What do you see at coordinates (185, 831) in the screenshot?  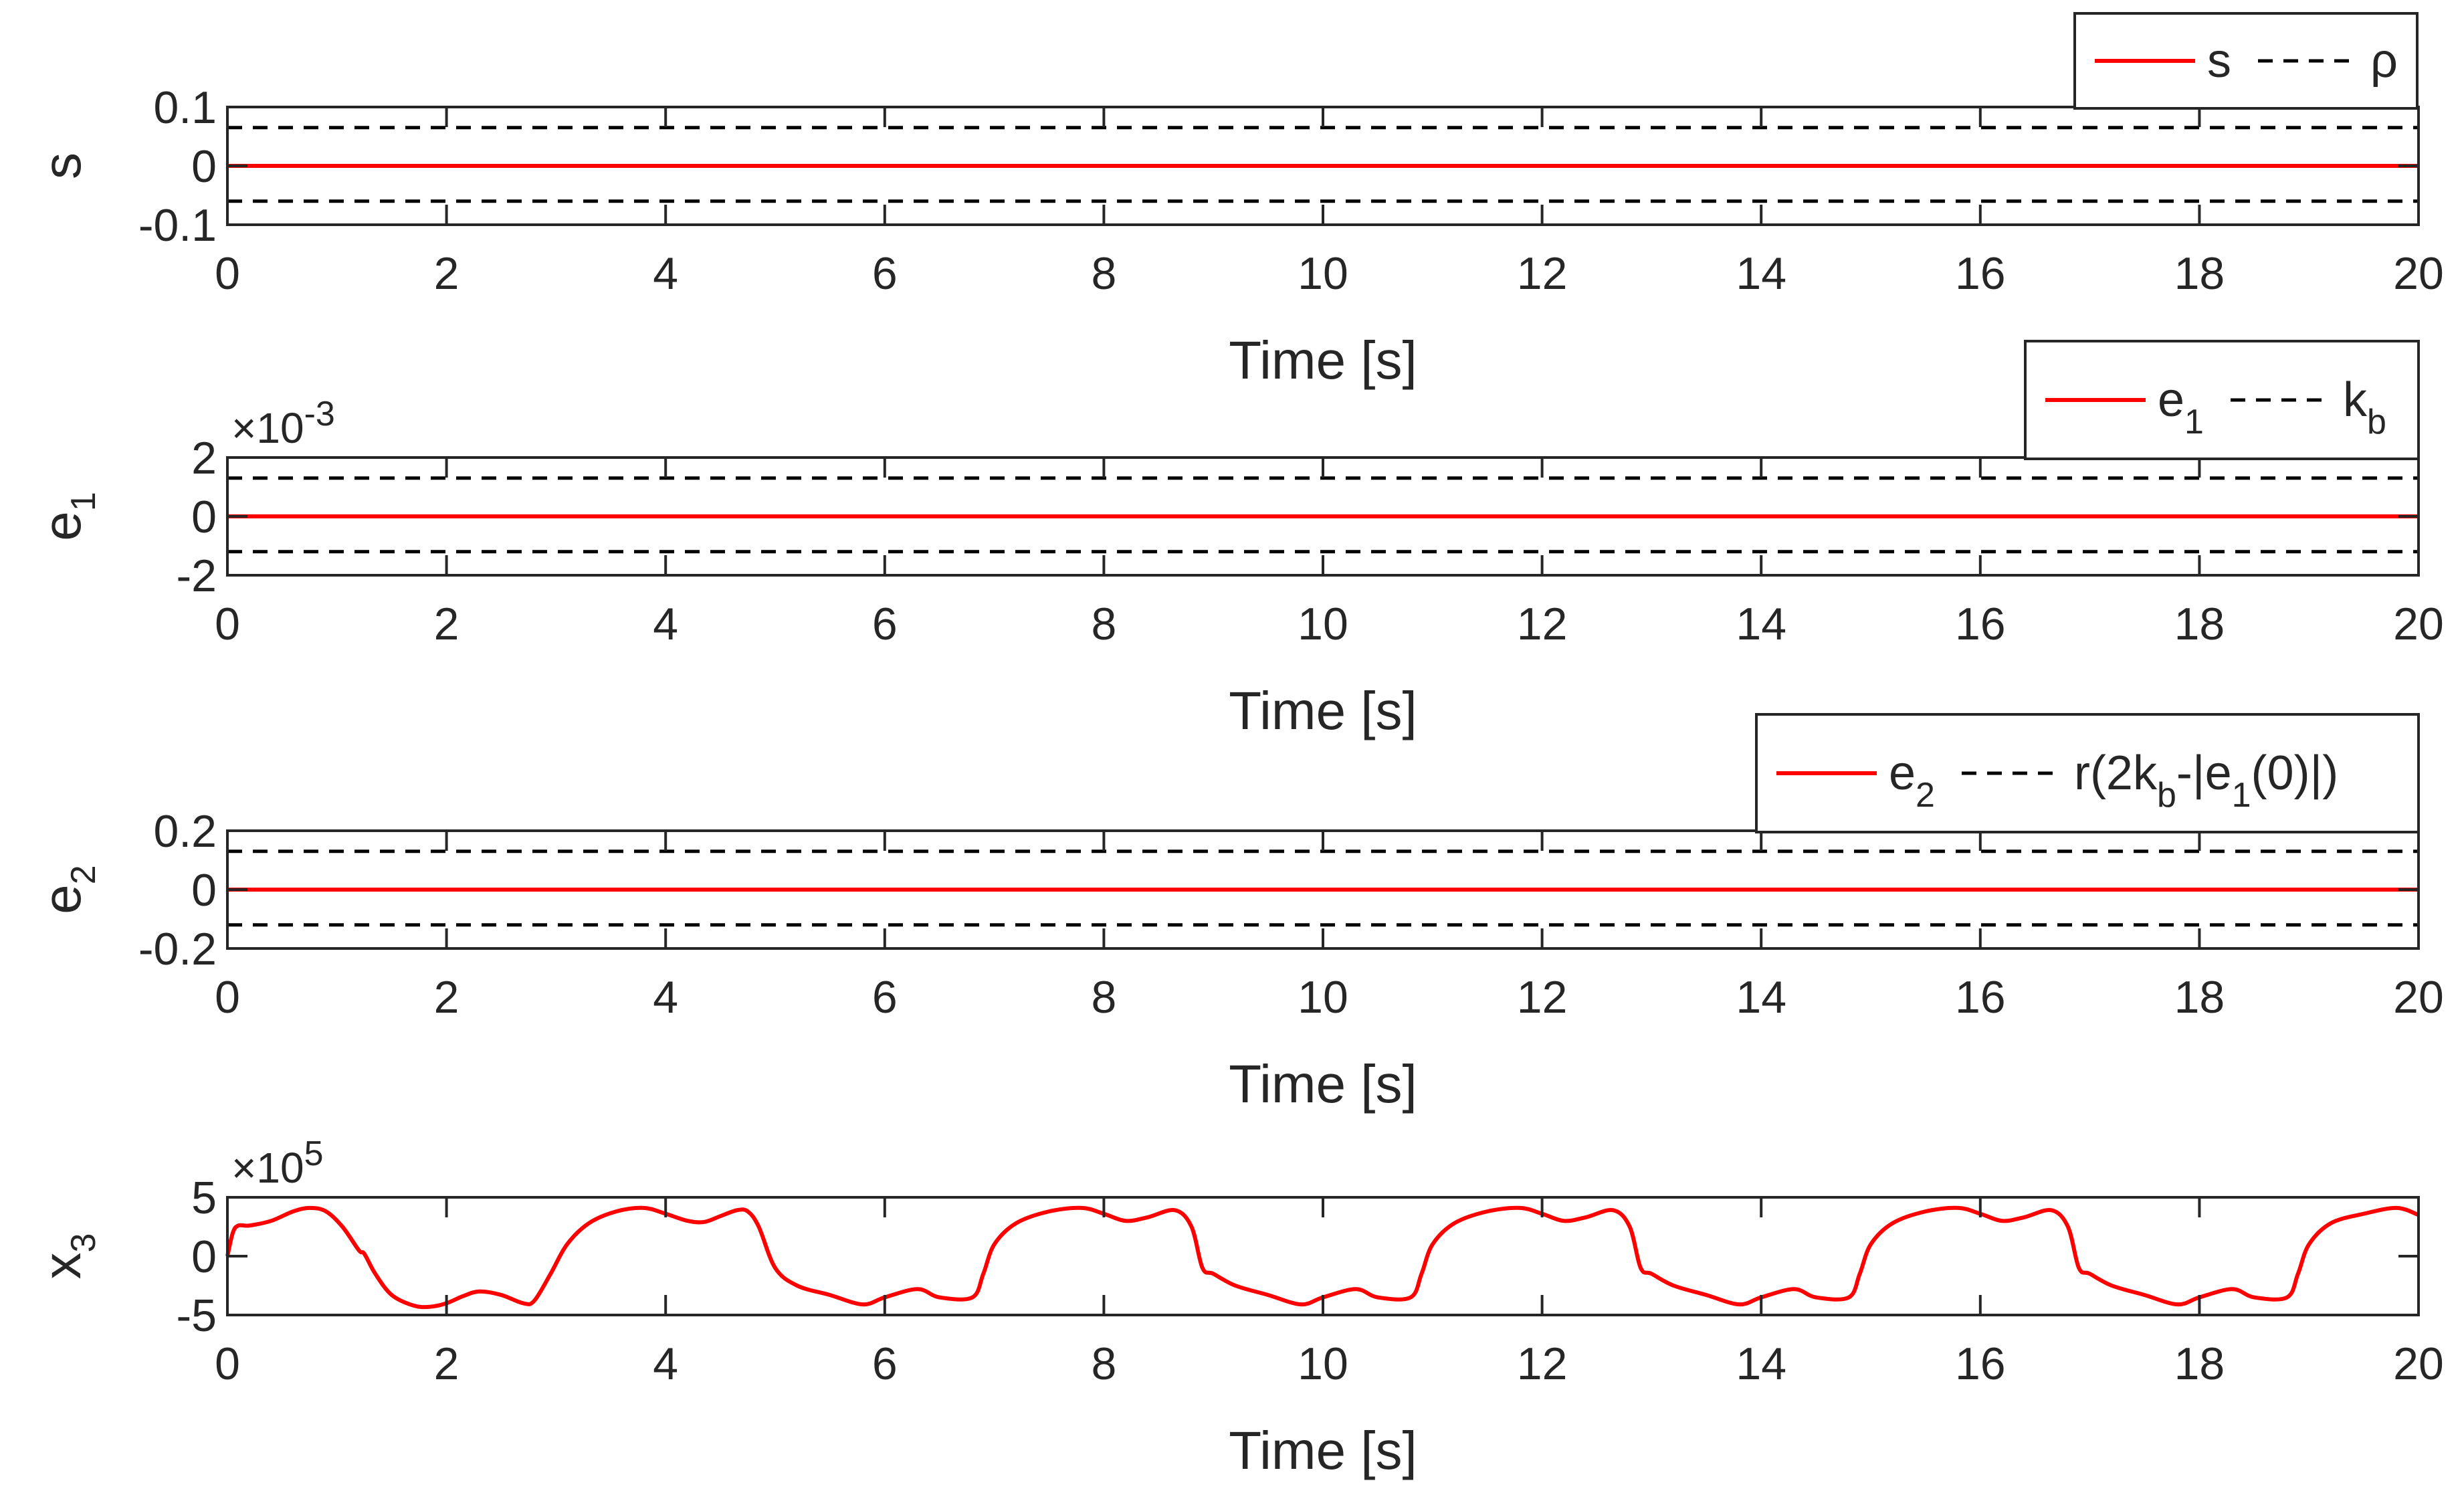 I see `y-tick-label: 0.2` at bounding box center [185, 831].